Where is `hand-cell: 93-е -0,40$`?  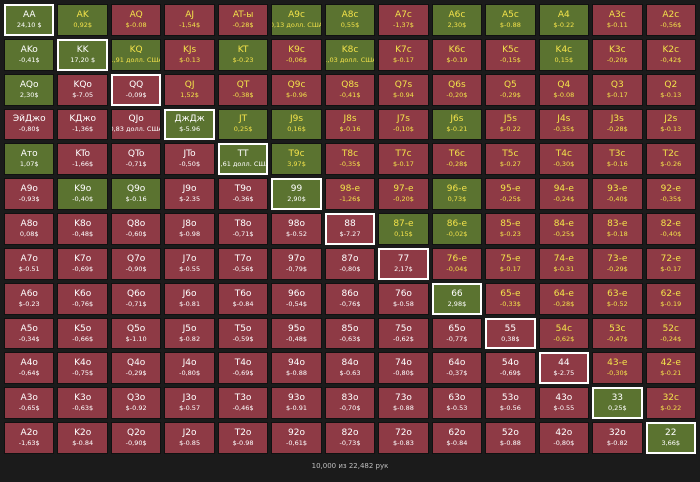
hand-cell: 93-е -0,40$ is located at coordinates (617, 194).